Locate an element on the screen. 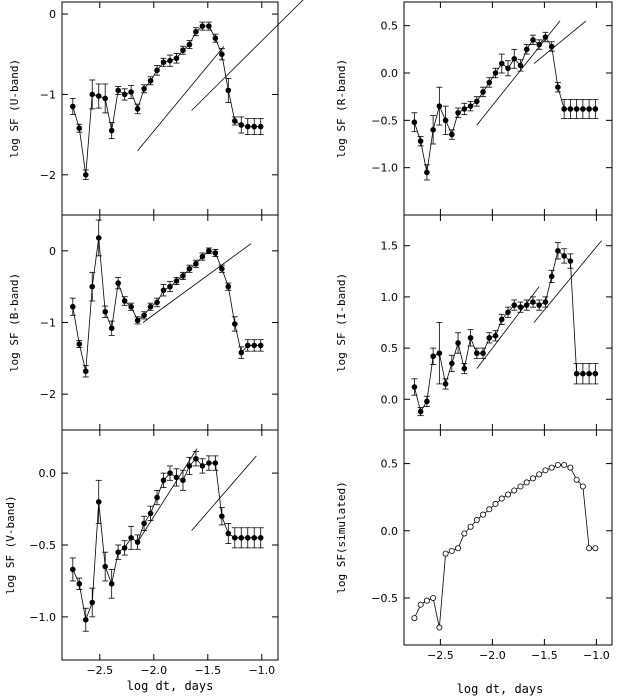 The height and width of the screenshot is (697, 622). x-tick-label: −1.0 is located at coordinates (596, 655).